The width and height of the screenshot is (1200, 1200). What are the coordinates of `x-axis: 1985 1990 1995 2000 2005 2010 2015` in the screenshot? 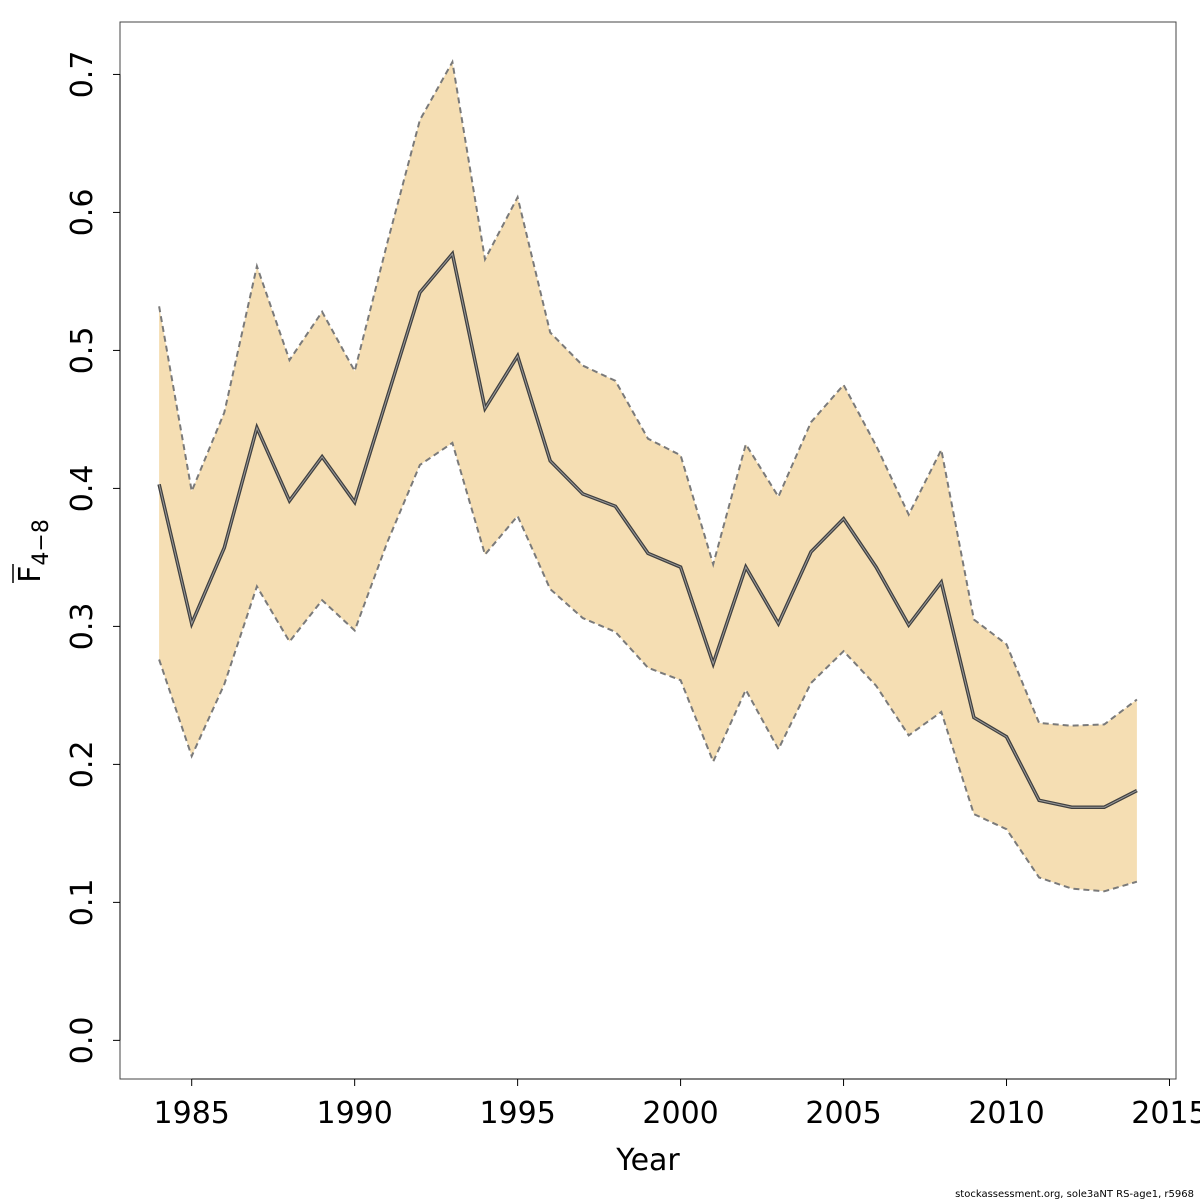 It's located at (677, 1104).